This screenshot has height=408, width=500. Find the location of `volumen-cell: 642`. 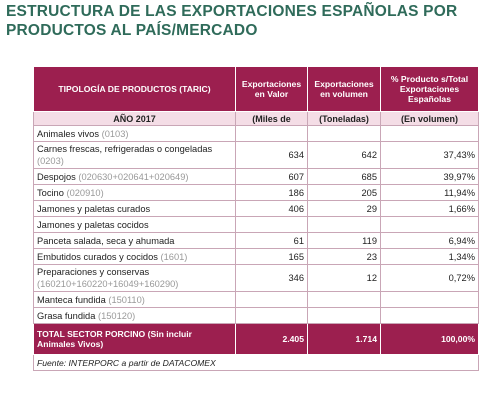

volumen-cell: 642 is located at coordinates (344, 155).